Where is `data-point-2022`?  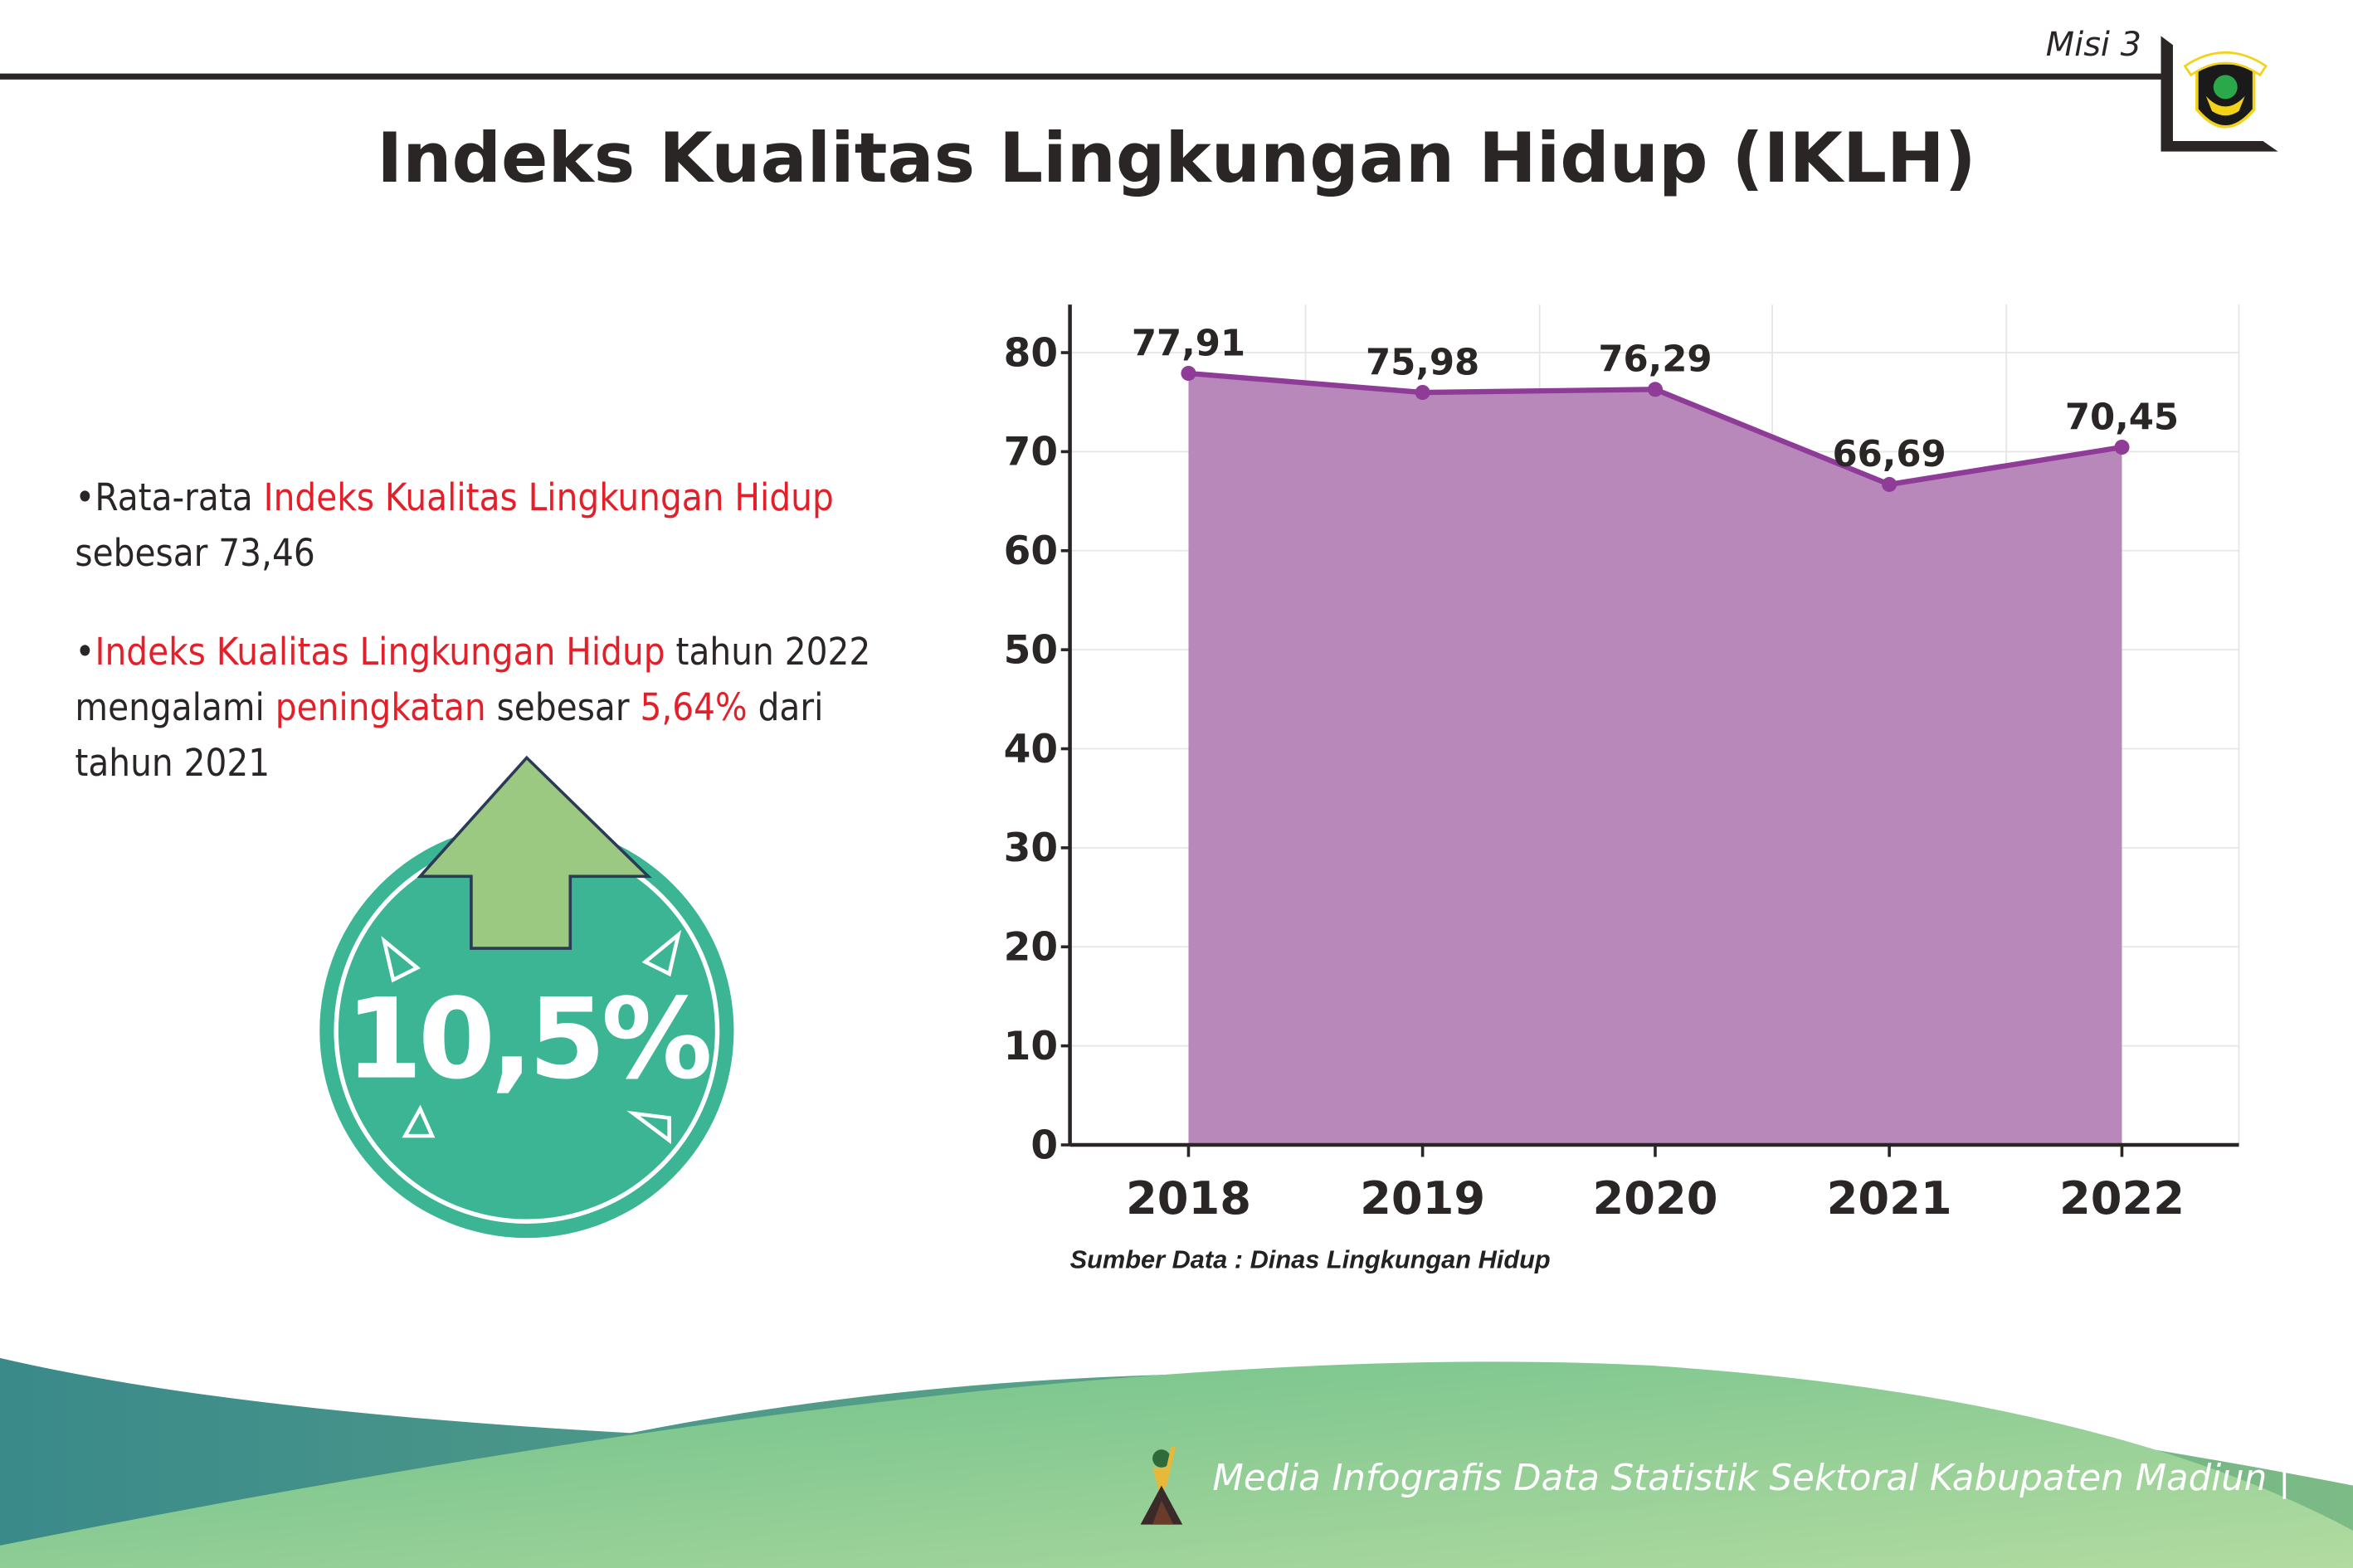
data-point-2022 is located at coordinates (2122, 447).